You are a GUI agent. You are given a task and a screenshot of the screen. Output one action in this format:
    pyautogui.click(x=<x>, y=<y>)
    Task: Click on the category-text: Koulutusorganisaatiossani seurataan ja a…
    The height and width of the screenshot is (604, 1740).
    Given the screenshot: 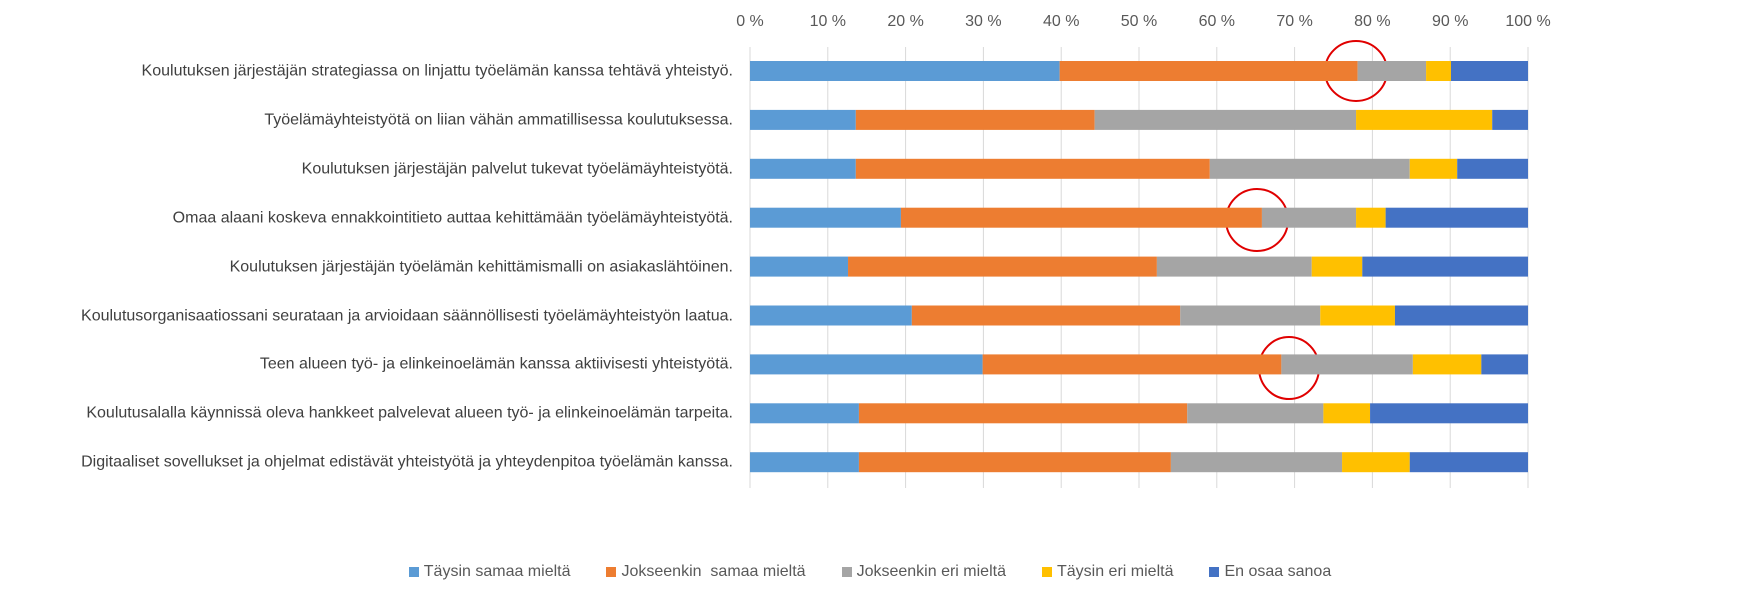 What is the action you would take?
    pyautogui.click(x=407, y=315)
    